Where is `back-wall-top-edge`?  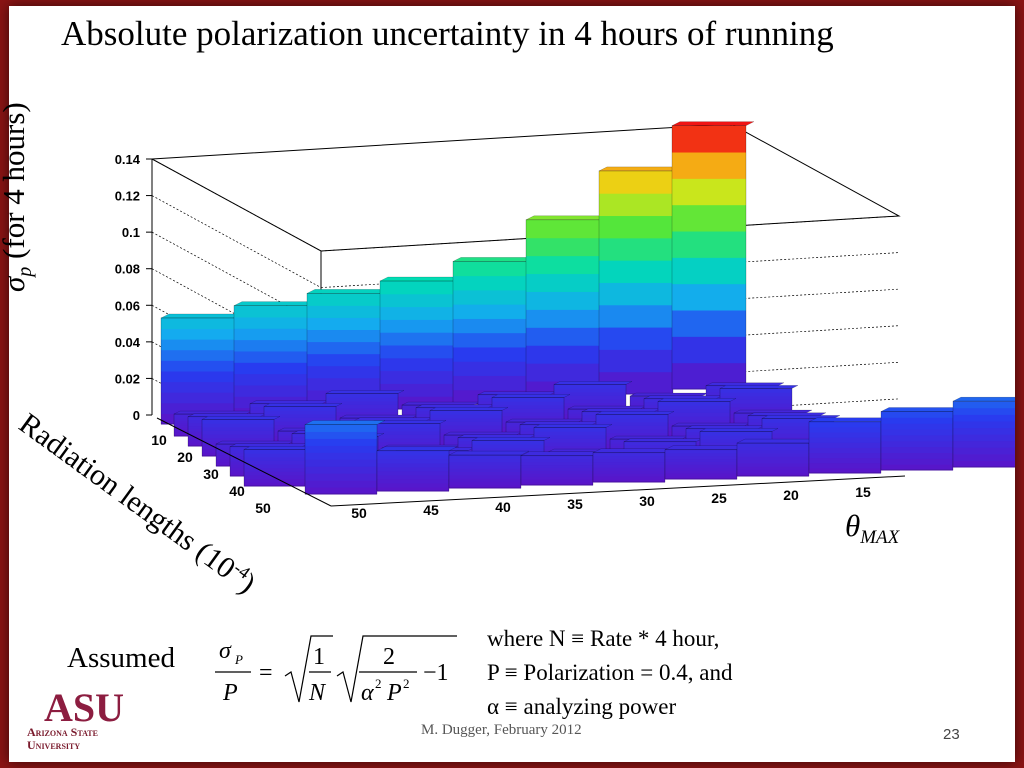 back-wall-top-edge is located at coordinates (525, 187).